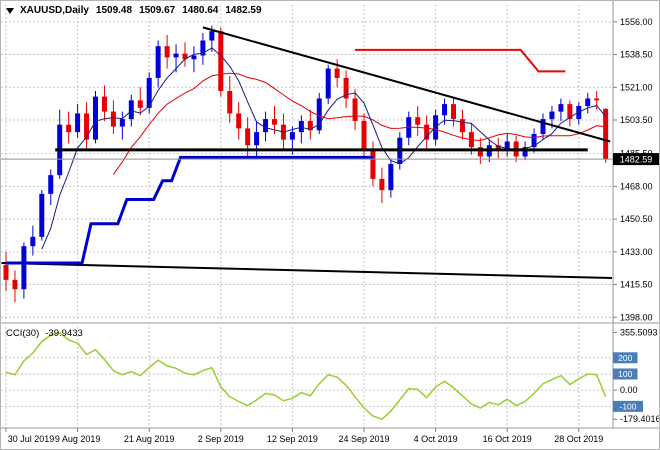  What do you see at coordinates (221, 439) in the screenshot?
I see `time-axis-label: 2 Sep 2019` at bounding box center [221, 439].